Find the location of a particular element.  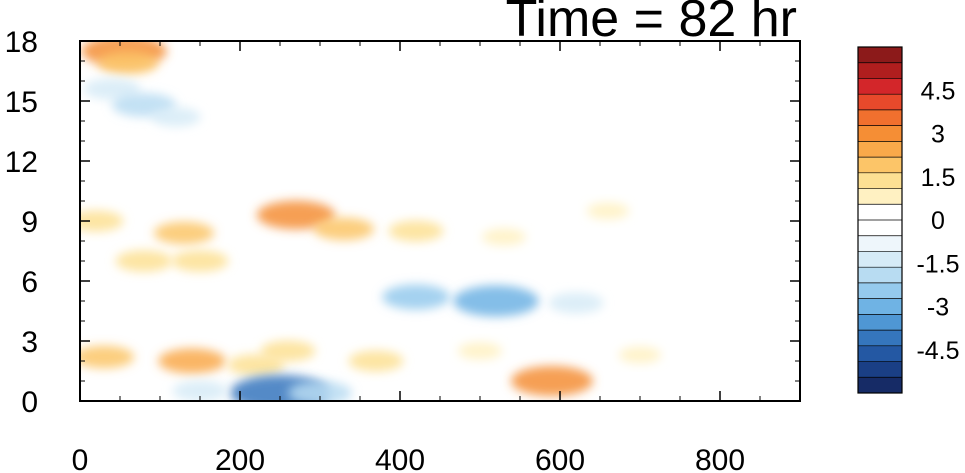

y-tick-label: 9 is located at coordinates (29, 222).